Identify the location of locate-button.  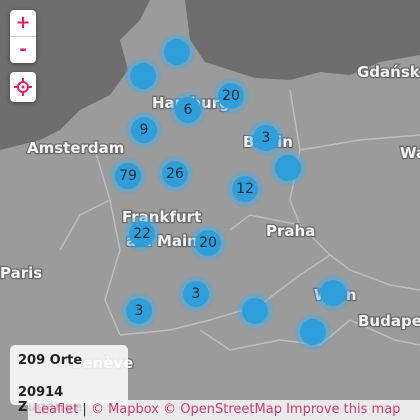
(23, 87).